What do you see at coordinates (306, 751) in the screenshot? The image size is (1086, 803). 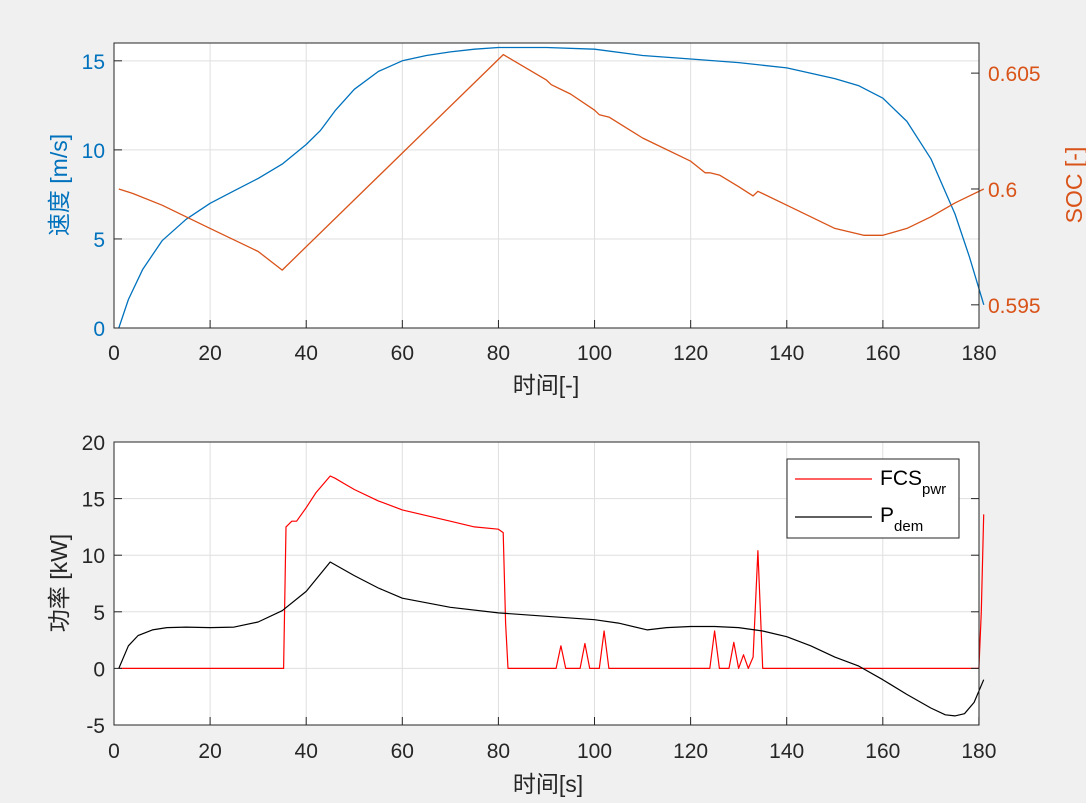 I see `bottom-x-tick-label: 40` at bounding box center [306, 751].